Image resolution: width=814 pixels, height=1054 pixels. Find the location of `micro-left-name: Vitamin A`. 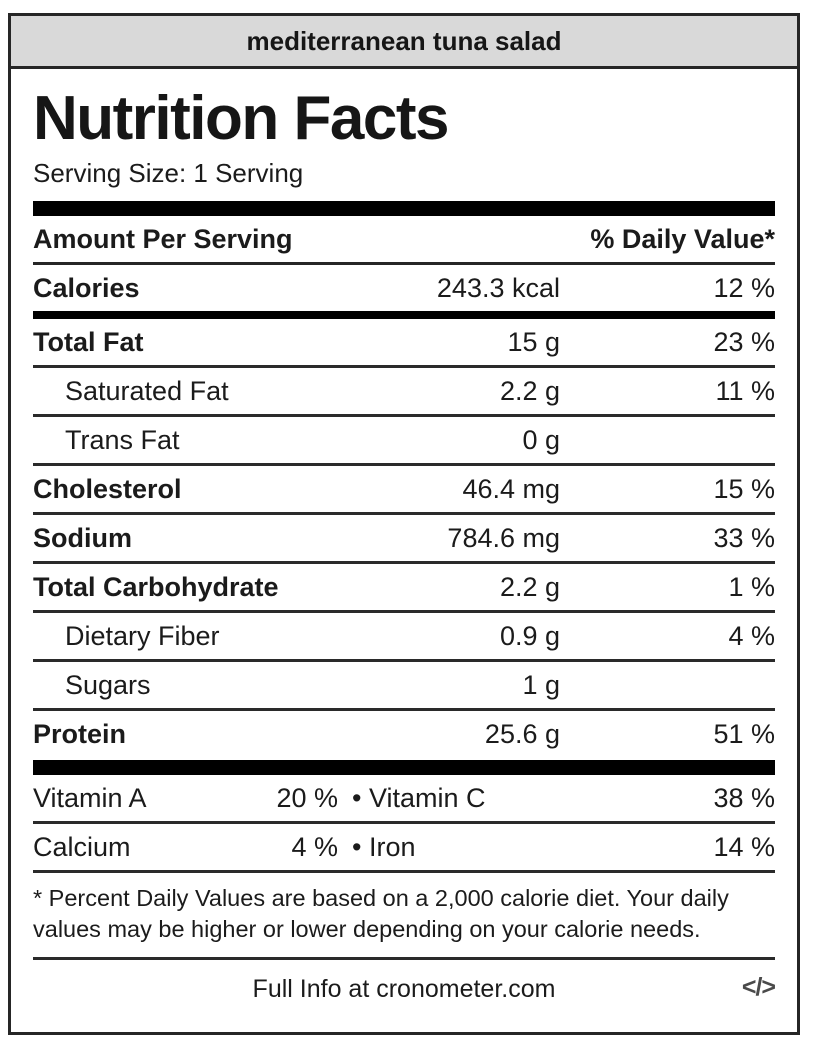

micro-left-name: Vitamin A is located at coordinates (90, 798).